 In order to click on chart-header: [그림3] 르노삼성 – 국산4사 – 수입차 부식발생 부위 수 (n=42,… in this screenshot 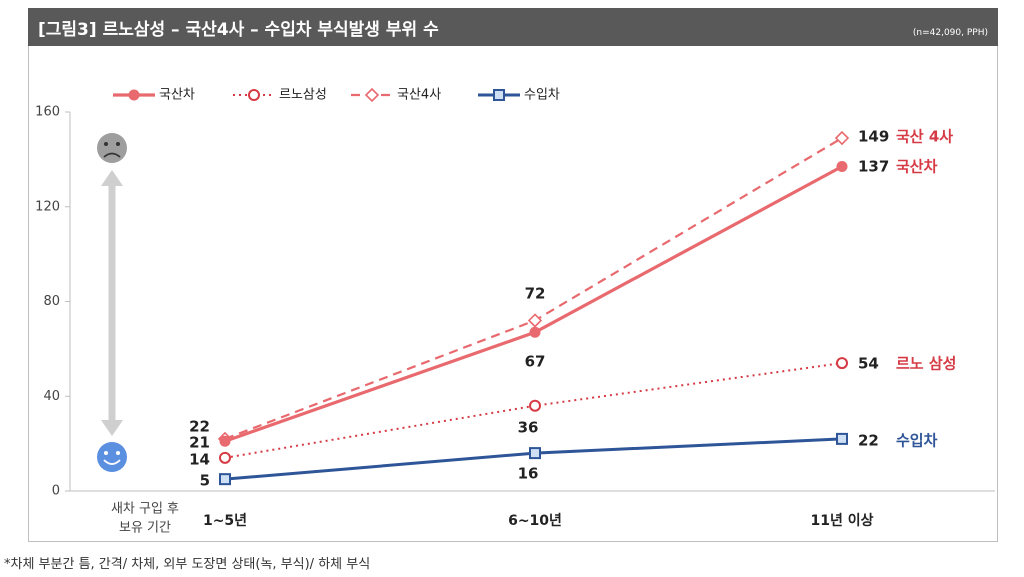, I will do `click(513, 27)`.